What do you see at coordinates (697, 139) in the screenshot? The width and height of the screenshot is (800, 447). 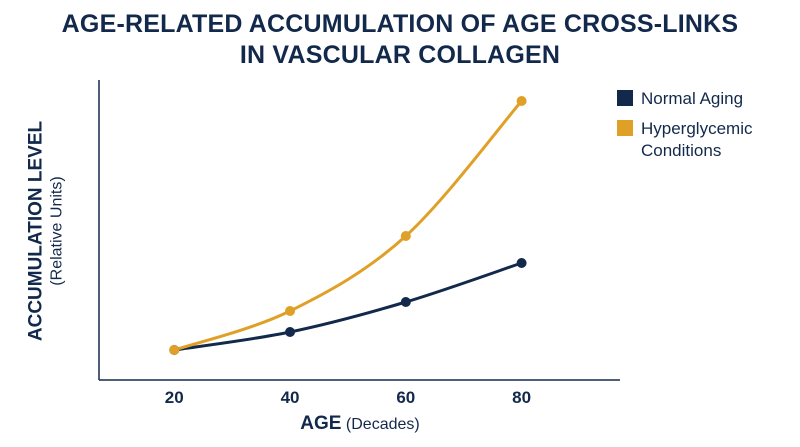 I see `legend-label-hyperglycemic: Hyperglycemic Conditions` at bounding box center [697, 139].